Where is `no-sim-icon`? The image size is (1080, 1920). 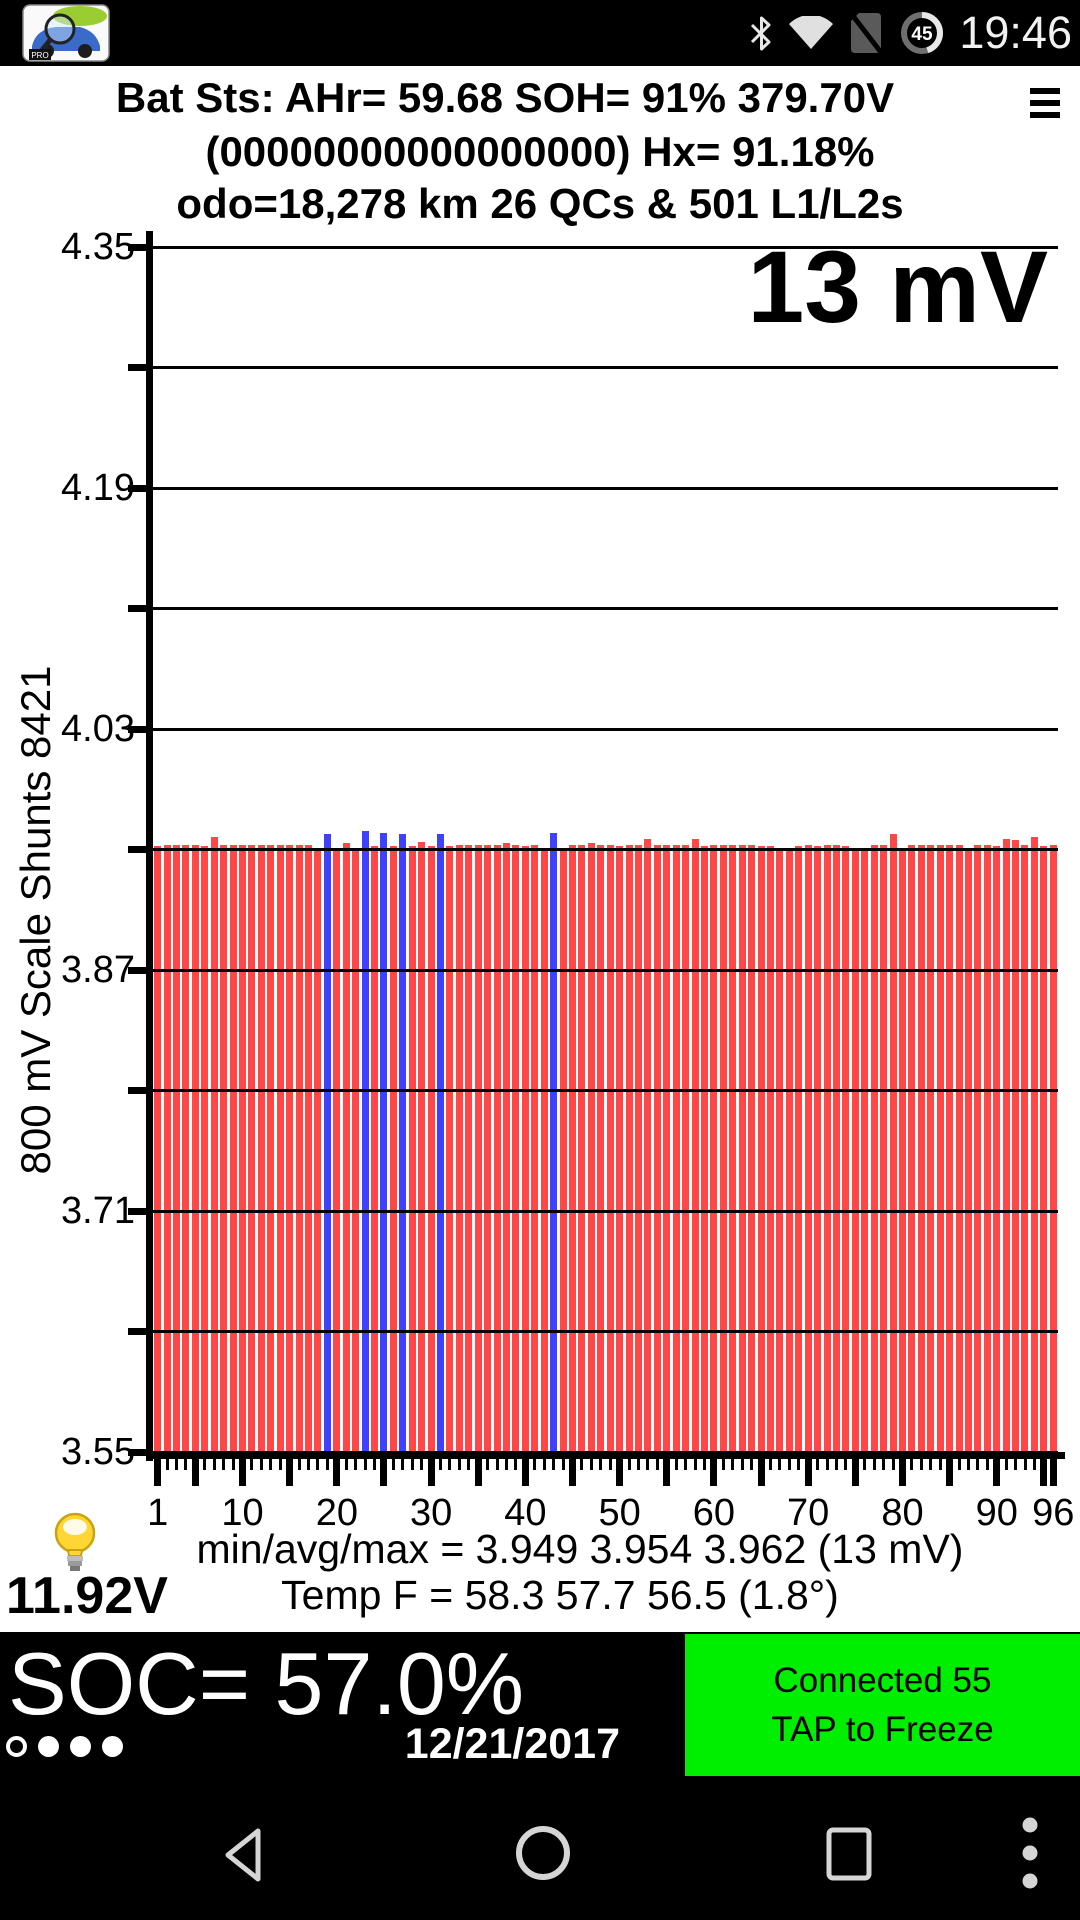 no-sim-icon is located at coordinates (867, 33).